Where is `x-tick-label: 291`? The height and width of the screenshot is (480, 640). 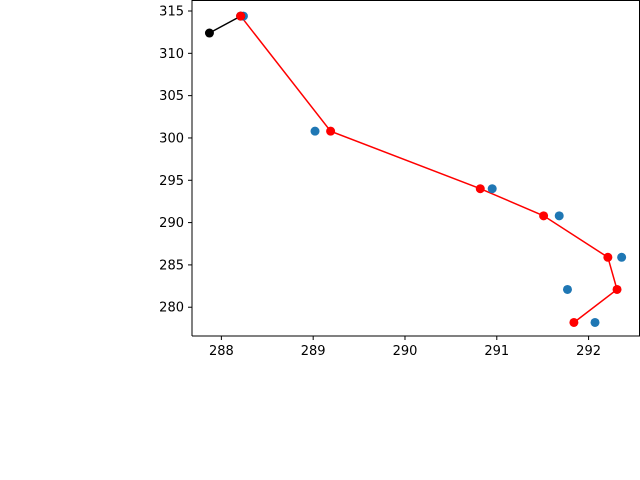
x-tick-label: 291 is located at coordinates (496, 351).